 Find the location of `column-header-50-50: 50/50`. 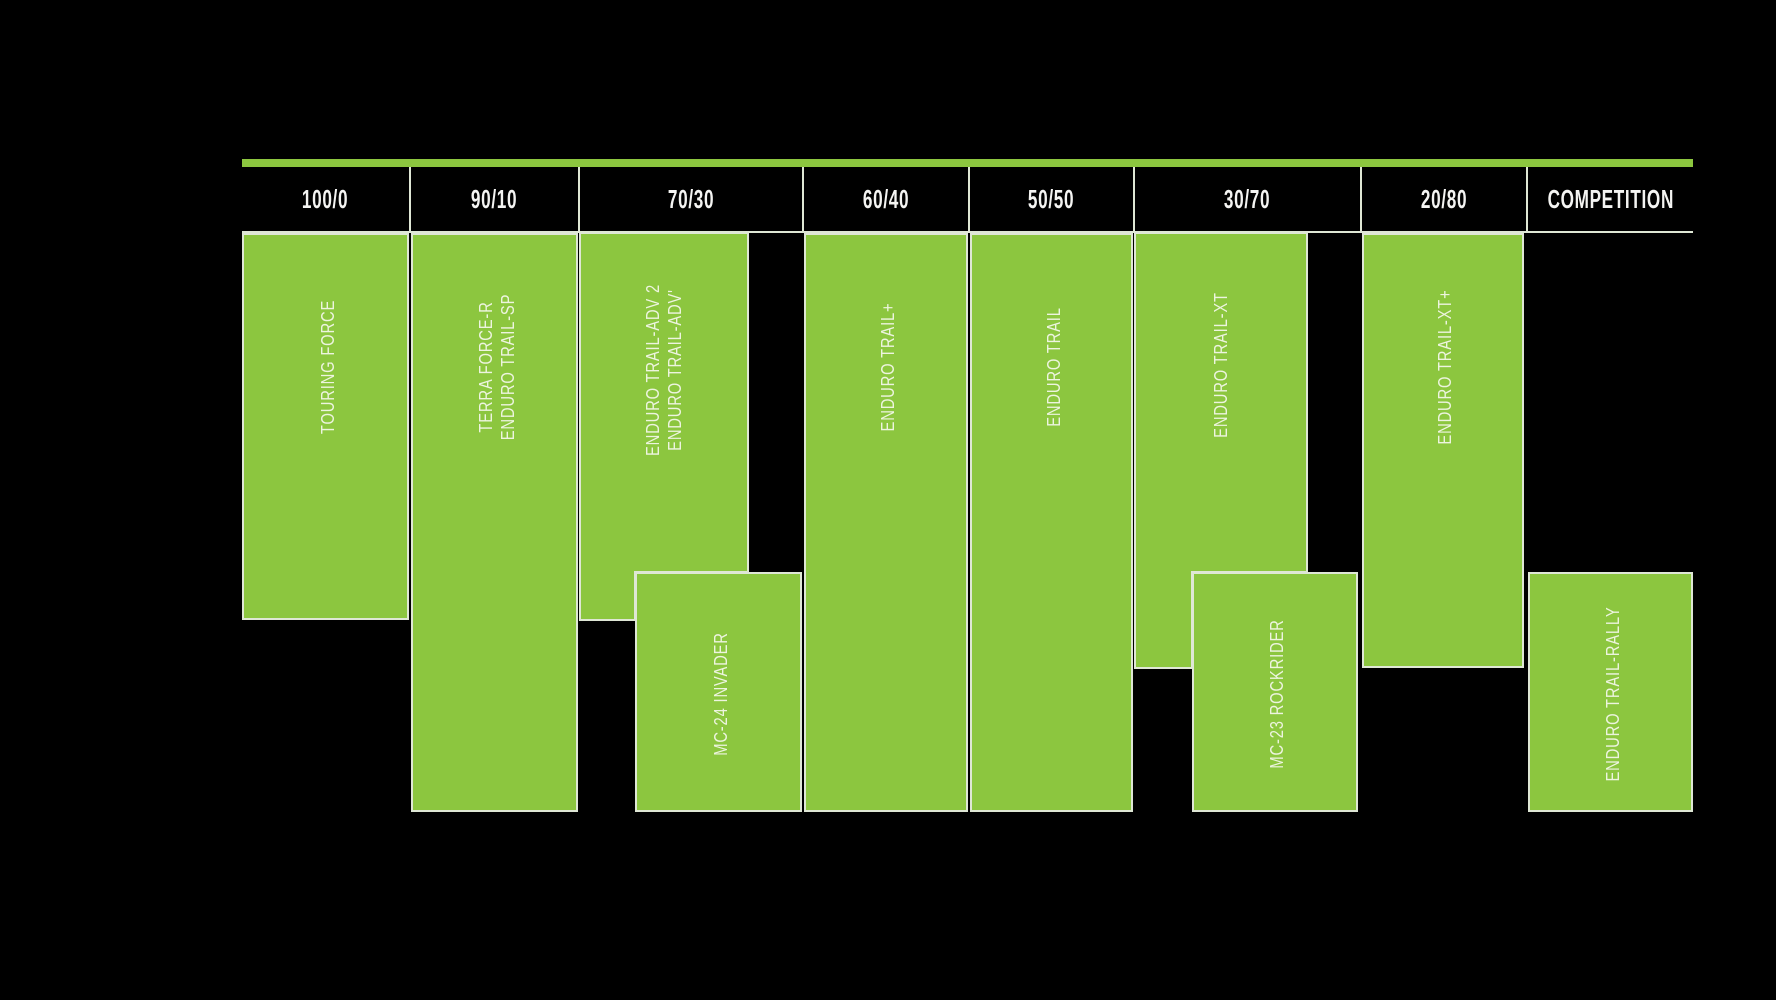

column-header-50-50: 50/50 is located at coordinates (1052, 199).